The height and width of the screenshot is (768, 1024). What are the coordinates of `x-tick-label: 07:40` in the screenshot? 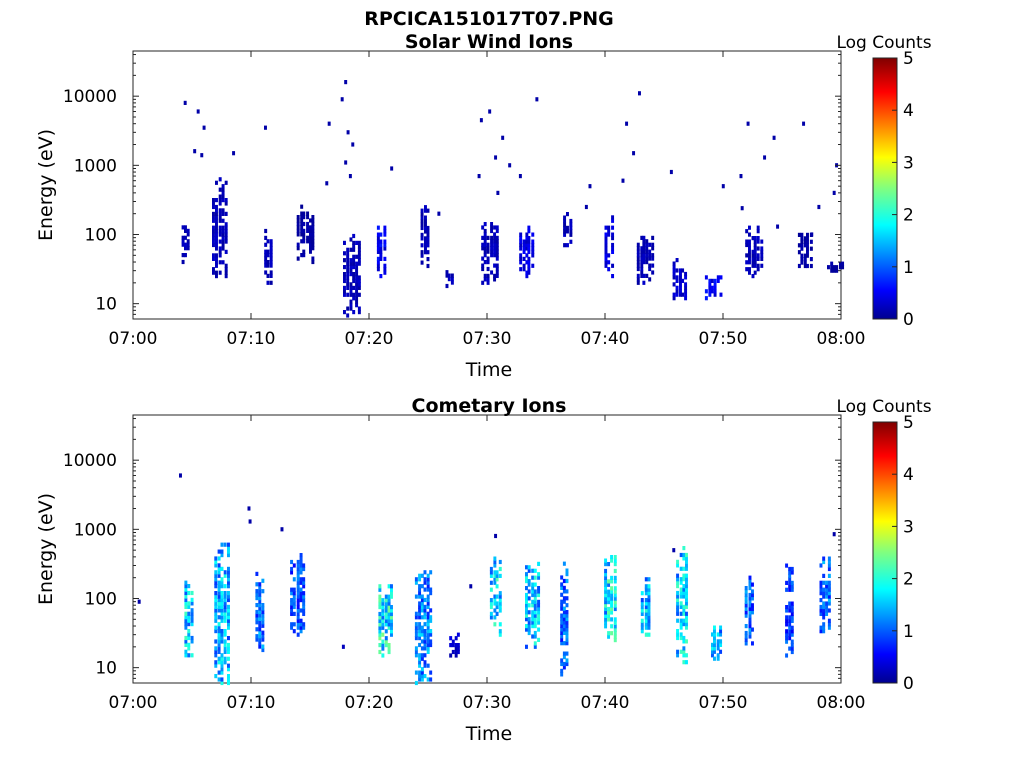 It's located at (605, 339).